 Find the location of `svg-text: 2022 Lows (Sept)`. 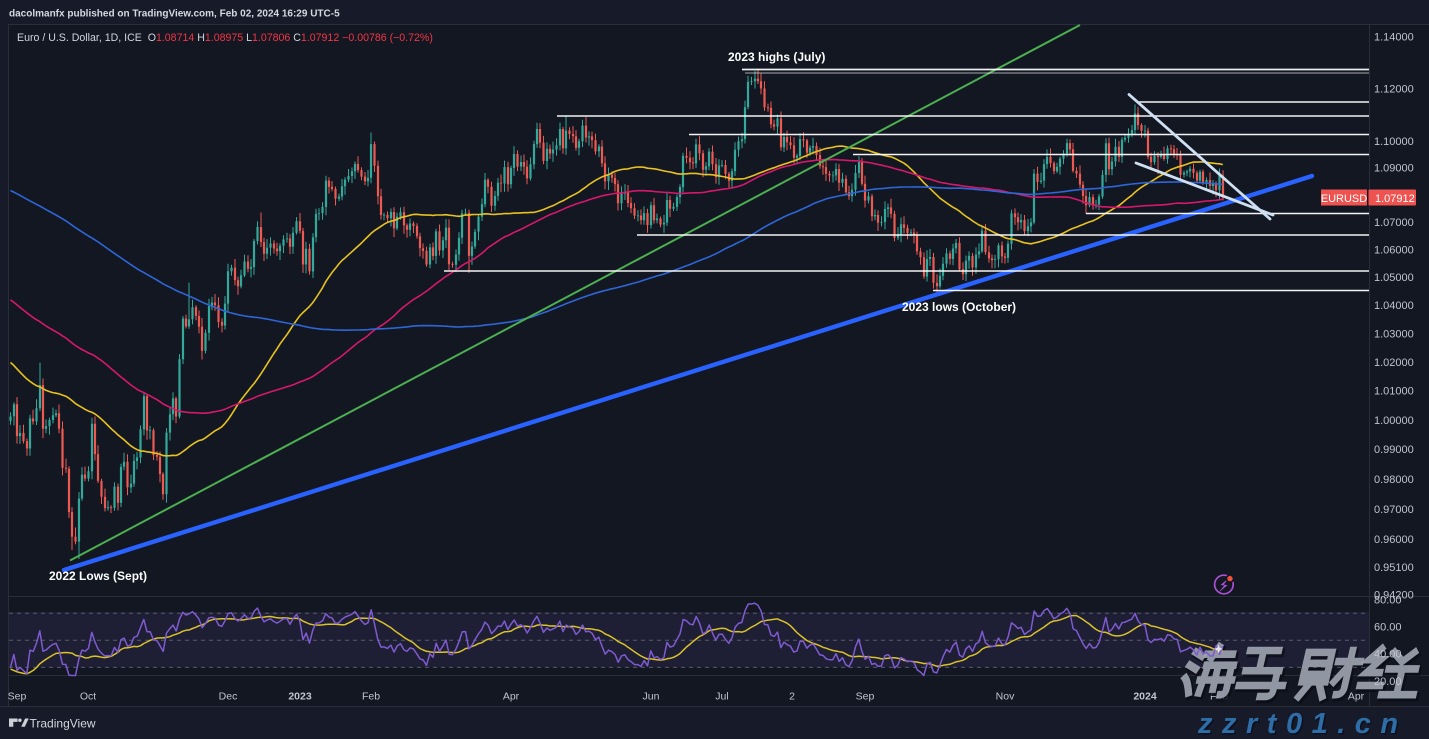

svg-text: 2022 Lows (Sept) is located at coordinates (98, 576).